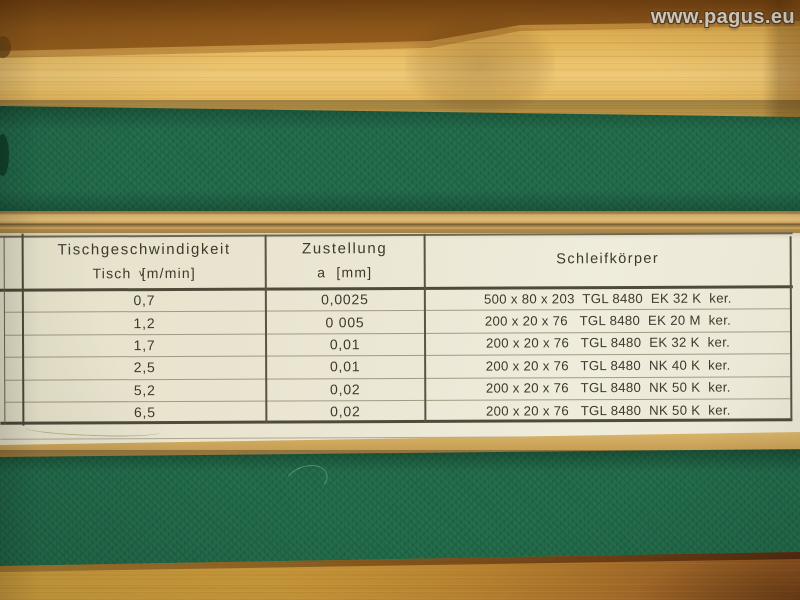 The image size is (800, 600). What do you see at coordinates (345, 299) in the screenshot?
I see `infeed-cell: 0,0025` at bounding box center [345, 299].